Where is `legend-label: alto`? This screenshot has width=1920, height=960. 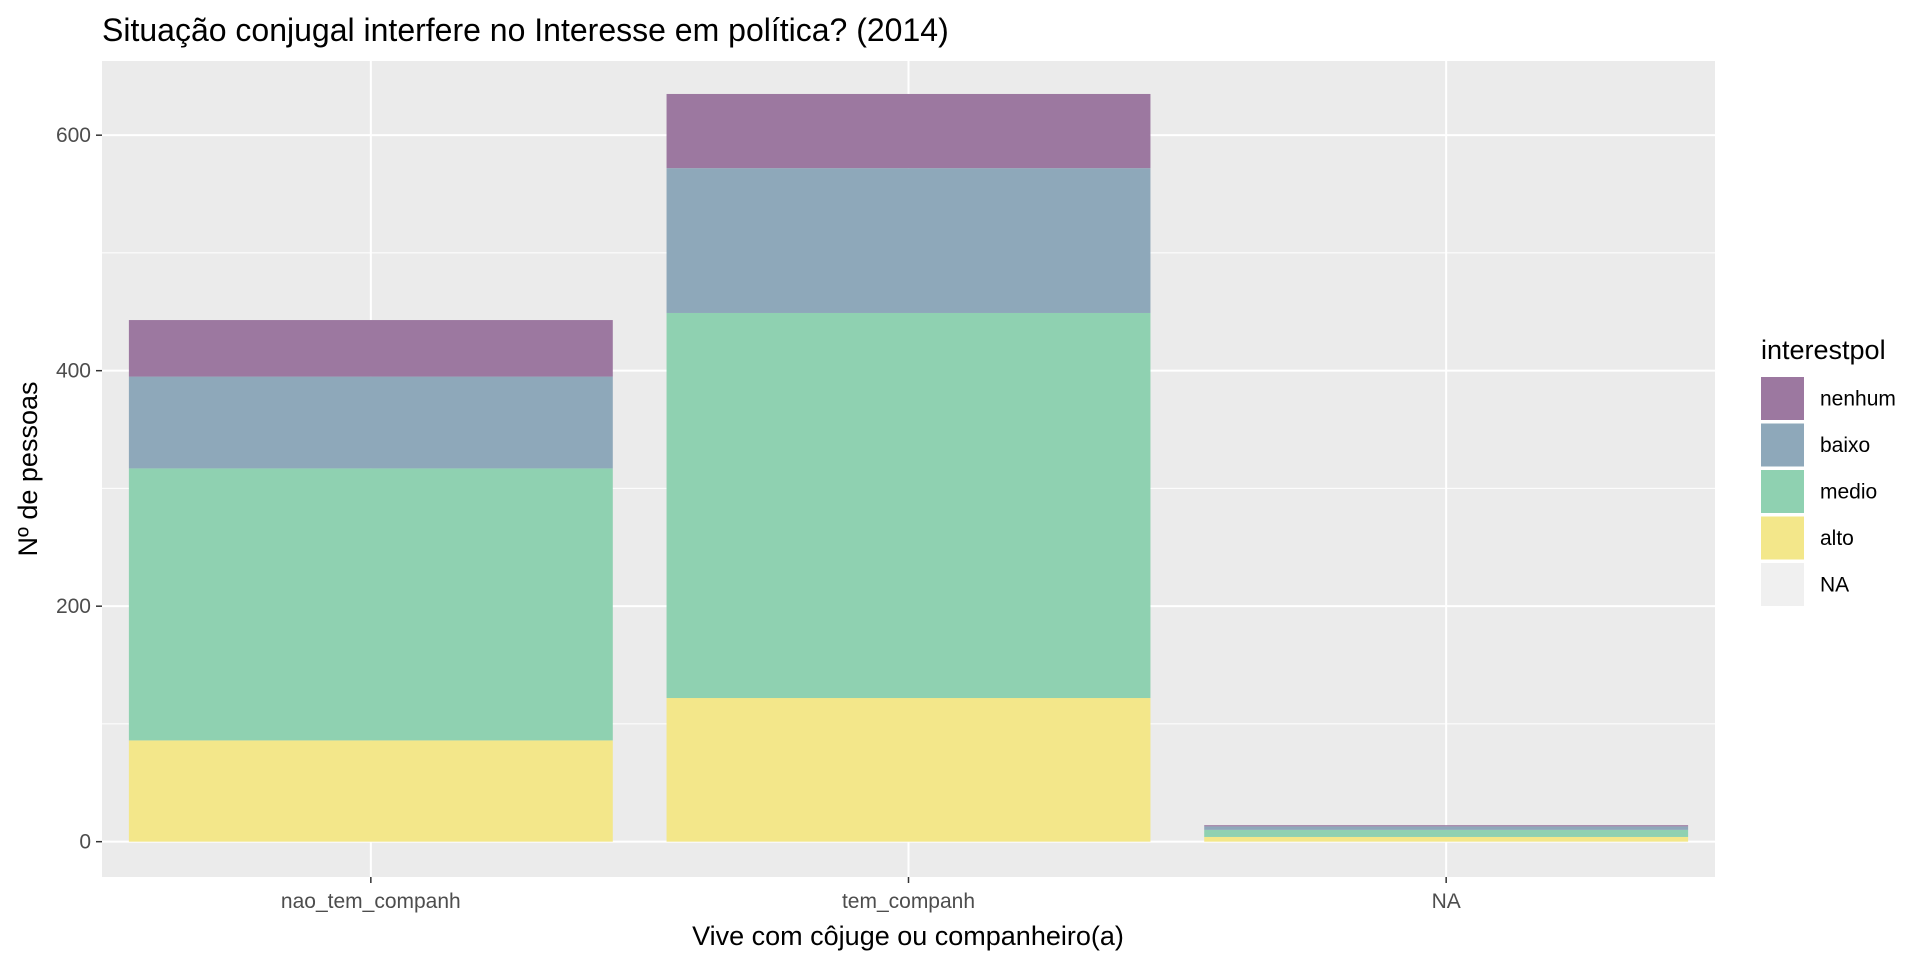
legend-label: alto is located at coordinates (1837, 538).